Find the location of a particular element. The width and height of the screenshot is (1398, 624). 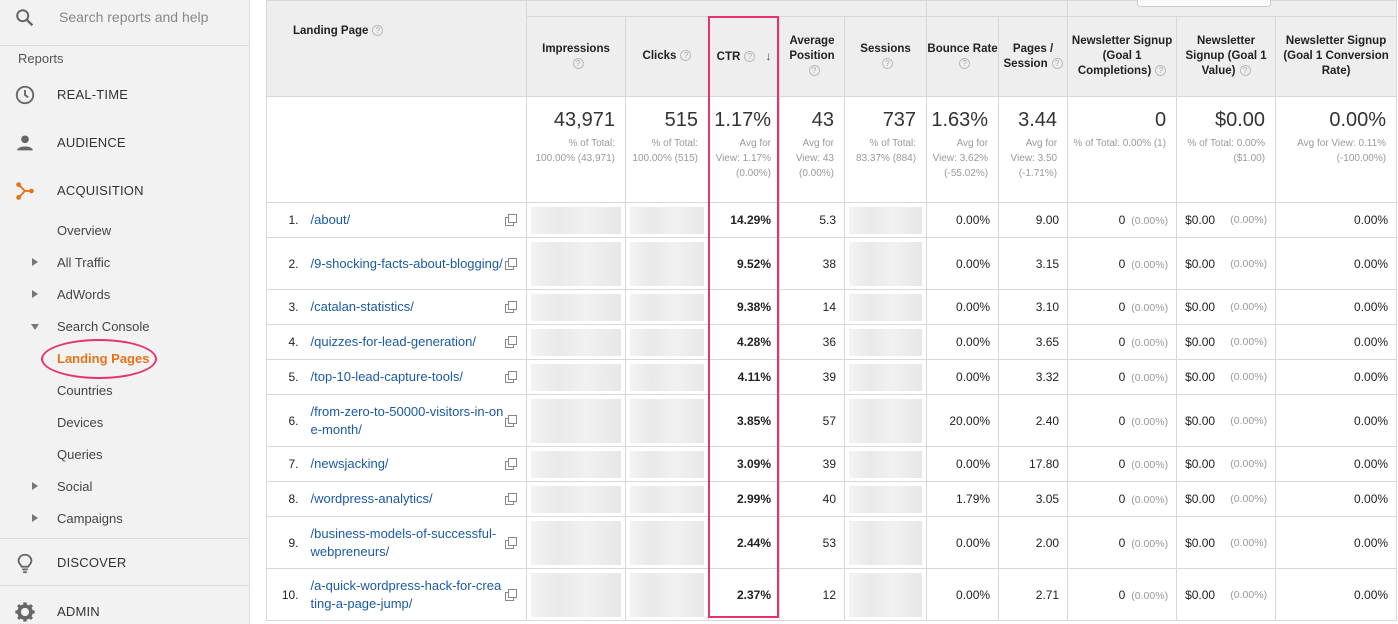

pages-session-cell: 3.32 is located at coordinates (1033, 377).